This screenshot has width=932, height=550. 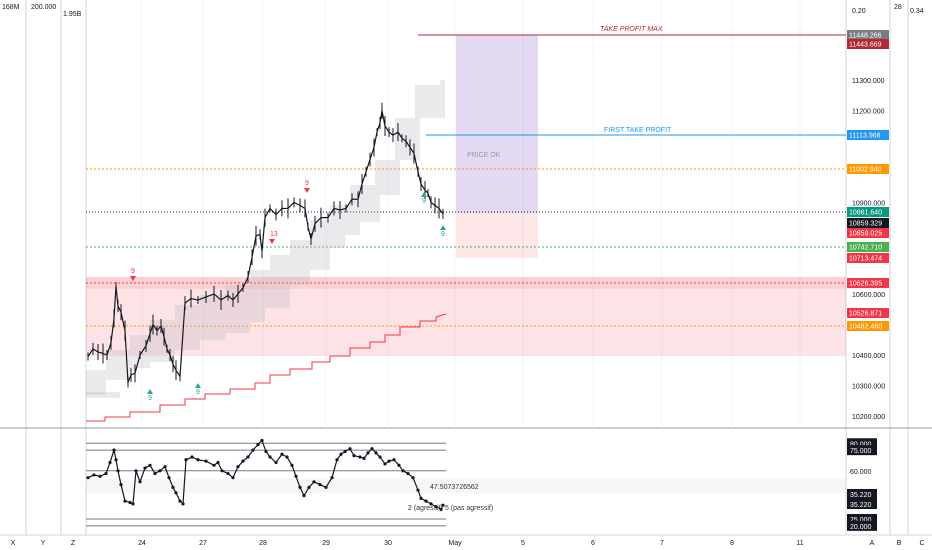 I want to click on right-scale-top-1: 0.20, so click(x=859, y=11).